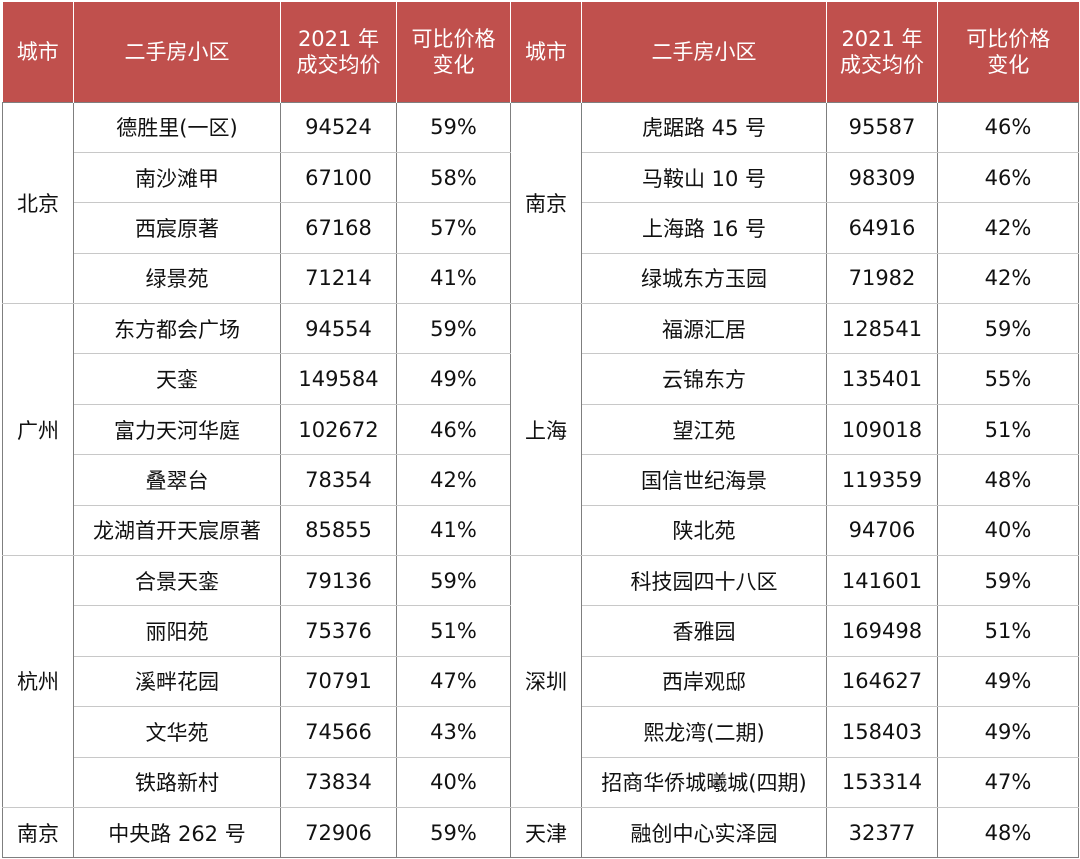 The image size is (1080, 859). Describe the element at coordinates (704, 631) in the screenshot. I see `community-cell: 香雅园` at that location.